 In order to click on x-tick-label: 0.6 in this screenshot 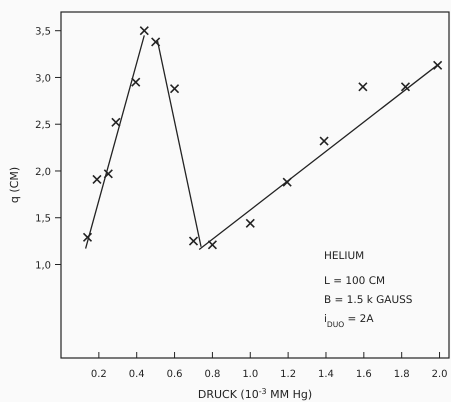, I will do `click(174, 374)`.